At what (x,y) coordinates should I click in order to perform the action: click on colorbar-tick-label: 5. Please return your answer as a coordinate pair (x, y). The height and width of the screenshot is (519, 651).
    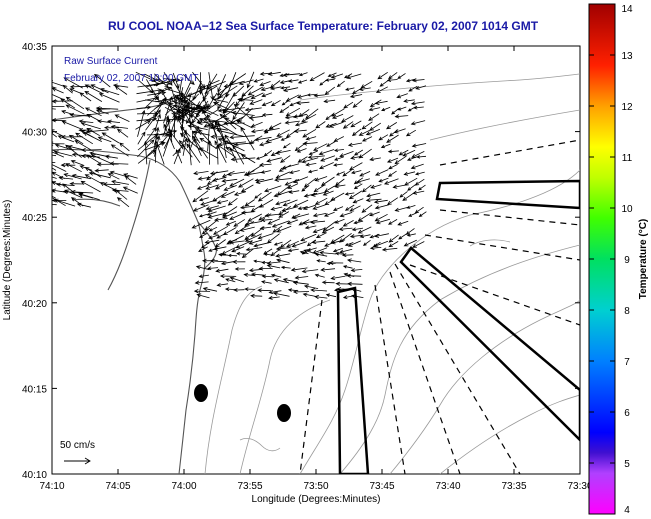
    Looking at the image, I should click on (627, 464).